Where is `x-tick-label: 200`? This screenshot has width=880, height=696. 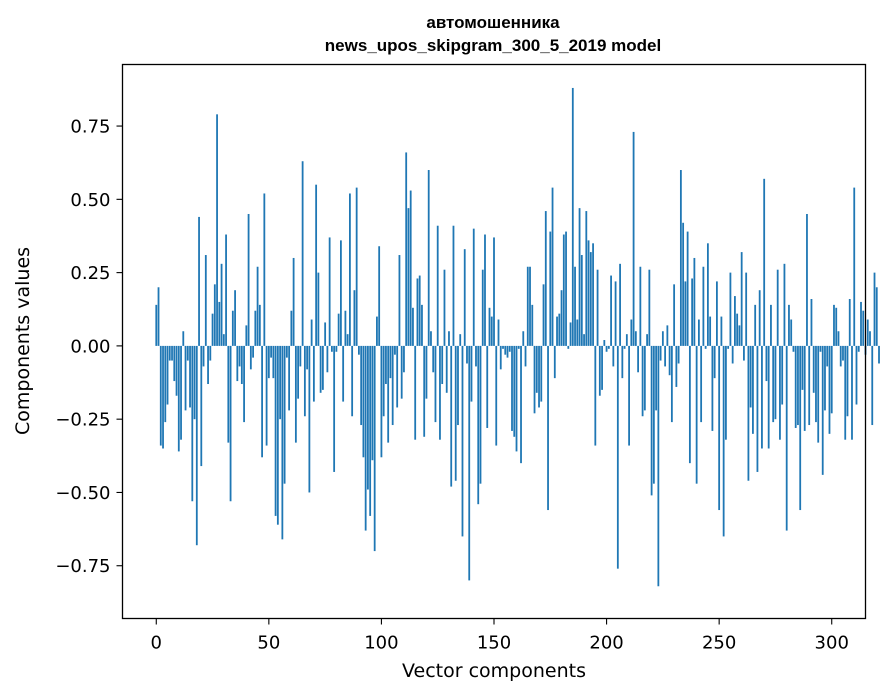
x-tick-label: 200 is located at coordinates (606, 643).